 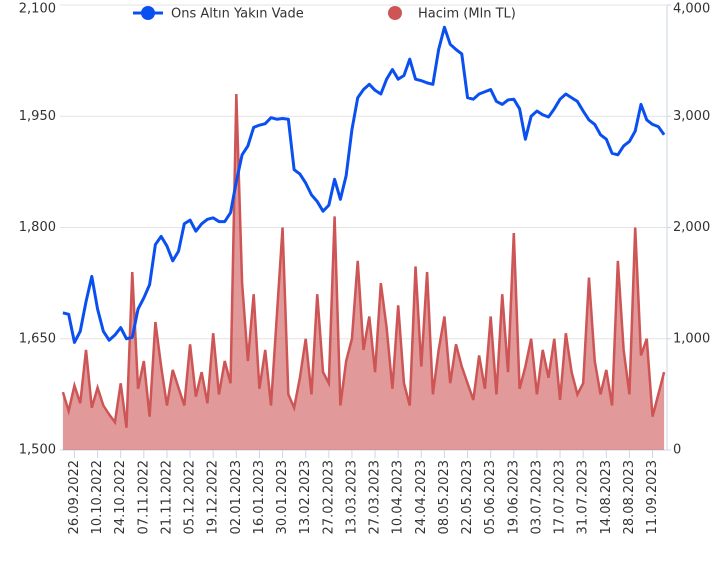 What do you see at coordinates (652, 497) in the screenshot?
I see `x-tick-label: 11.09.2023` at bounding box center [652, 497].